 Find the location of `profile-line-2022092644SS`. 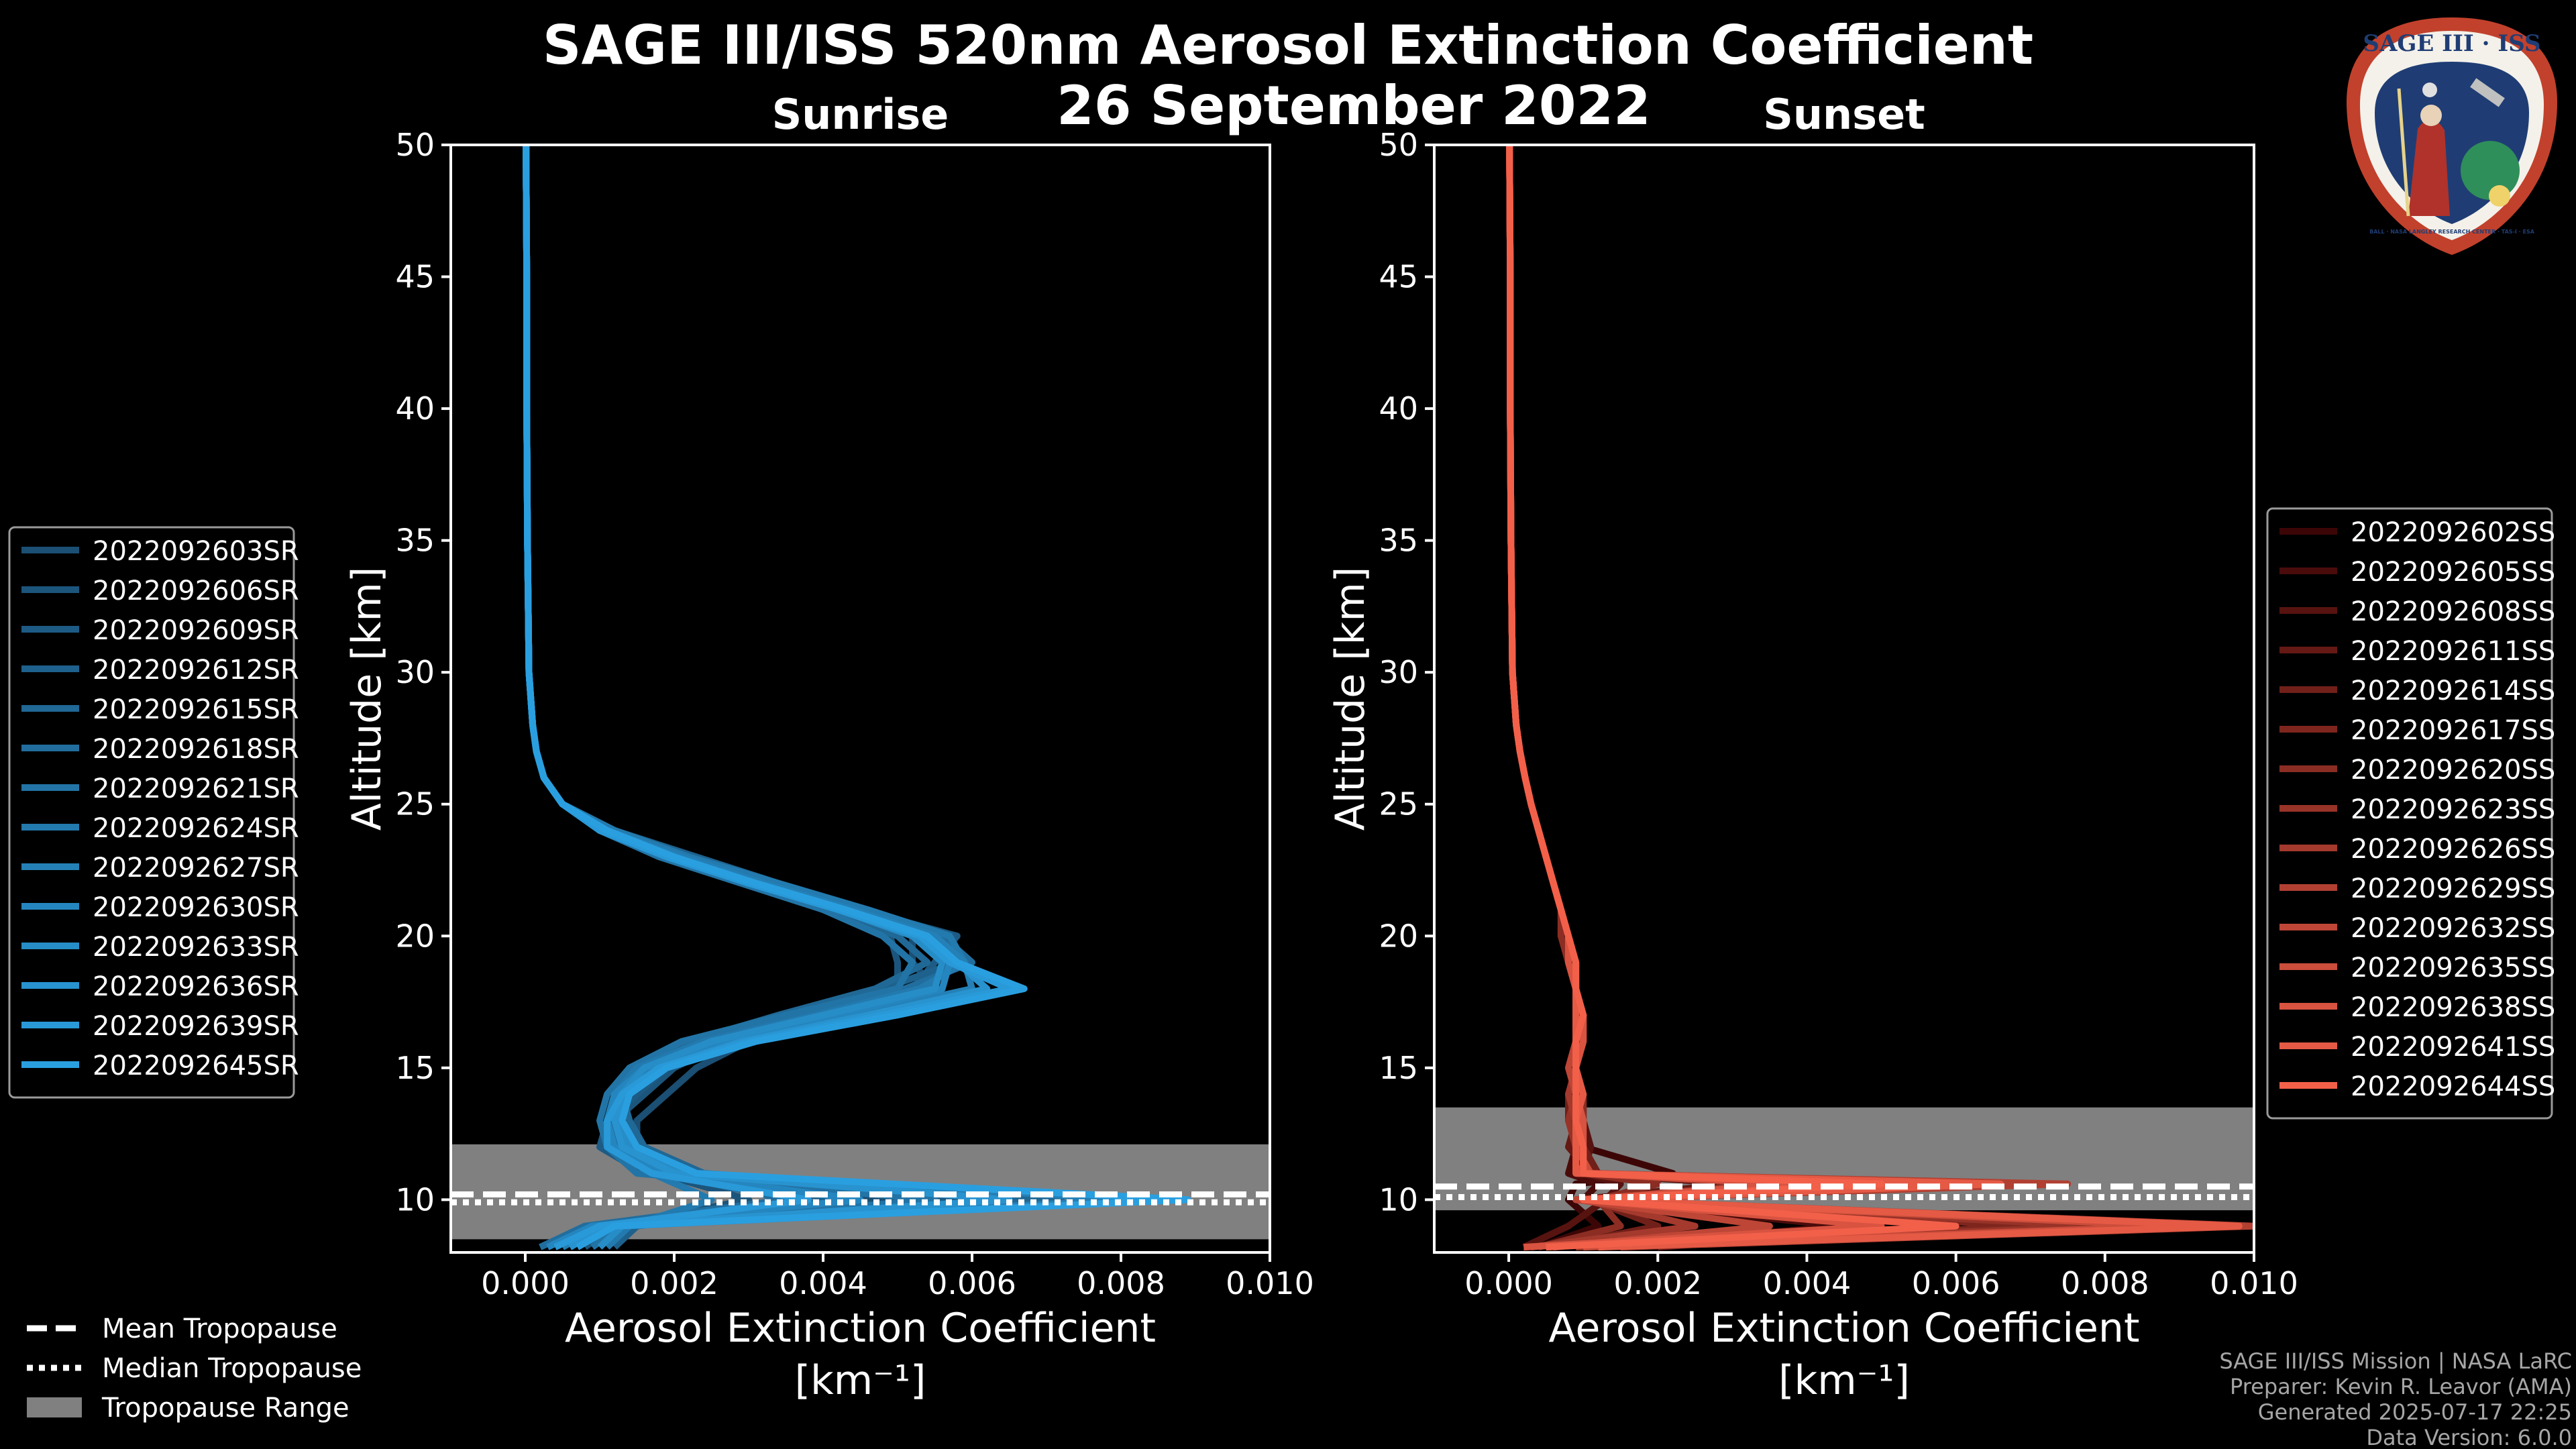

profile-line-2022092644SS is located at coordinates (1733, 698).